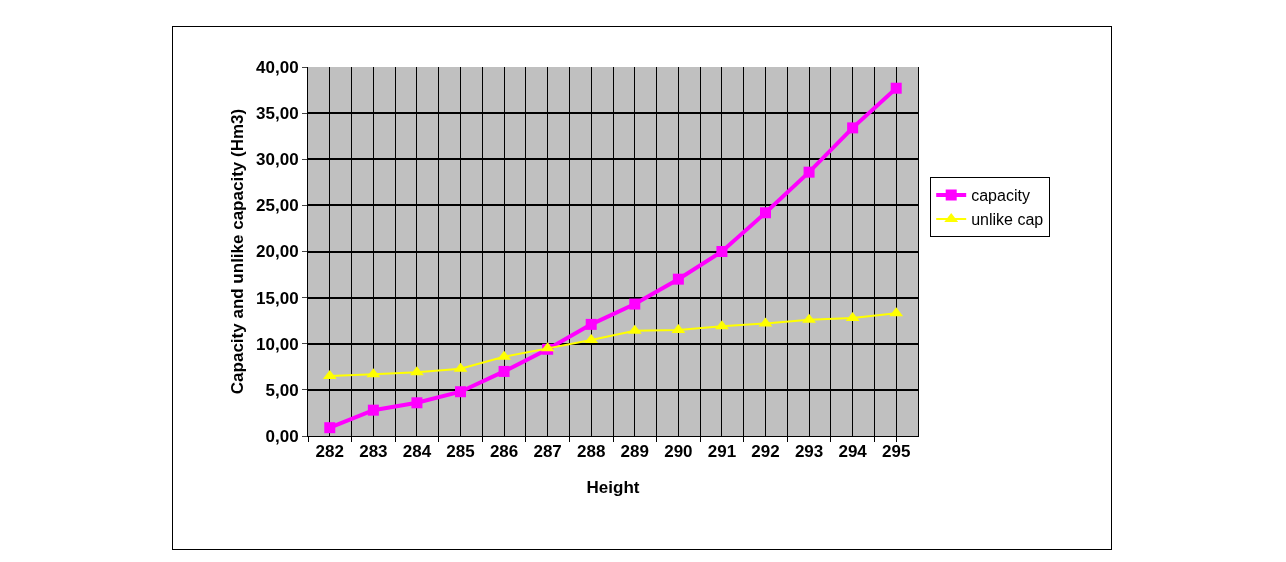  I want to click on x-tick-label: 283, so click(373, 452).